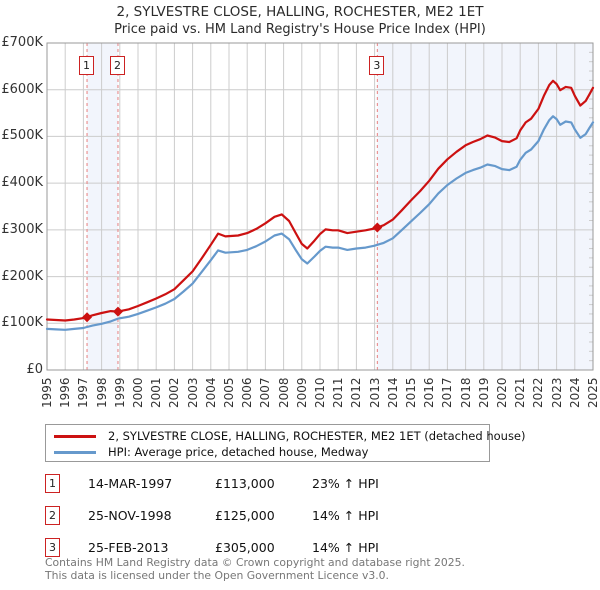 The image size is (600, 590). Describe the element at coordinates (245, 547) in the screenshot. I see `transaction-price: £305,000` at that location.